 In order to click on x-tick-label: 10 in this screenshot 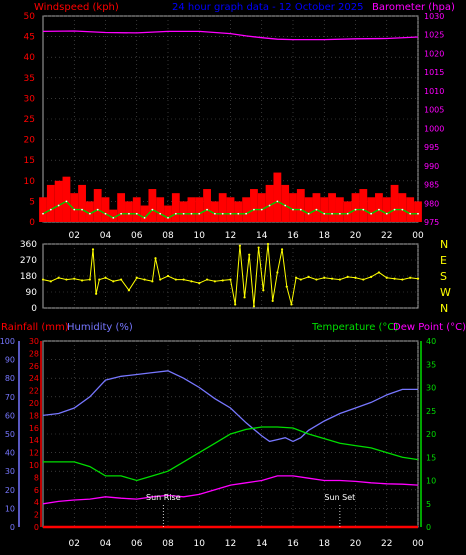, I will do `click(200, 544)`.